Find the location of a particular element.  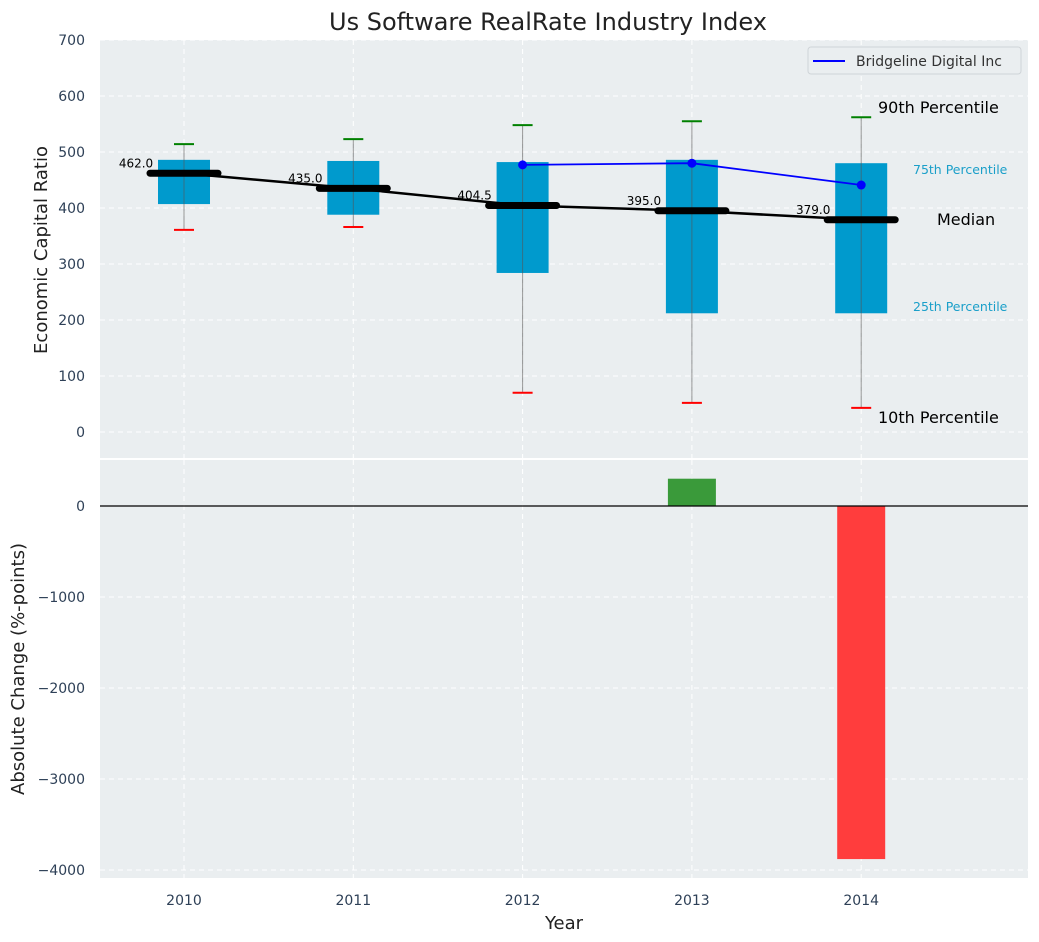

p90-annotation: 90th Percentile is located at coordinates (938, 107).